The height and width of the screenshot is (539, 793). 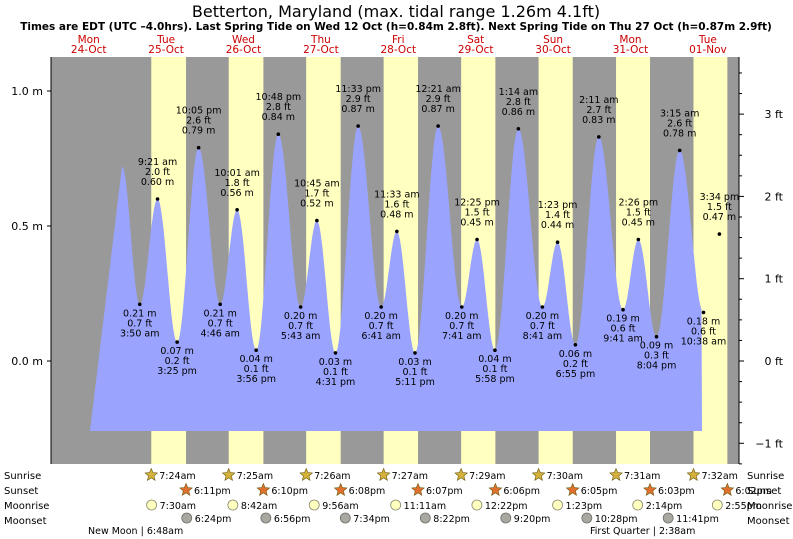 I want to click on day-header-dow-3: Thu, so click(x=320, y=40).